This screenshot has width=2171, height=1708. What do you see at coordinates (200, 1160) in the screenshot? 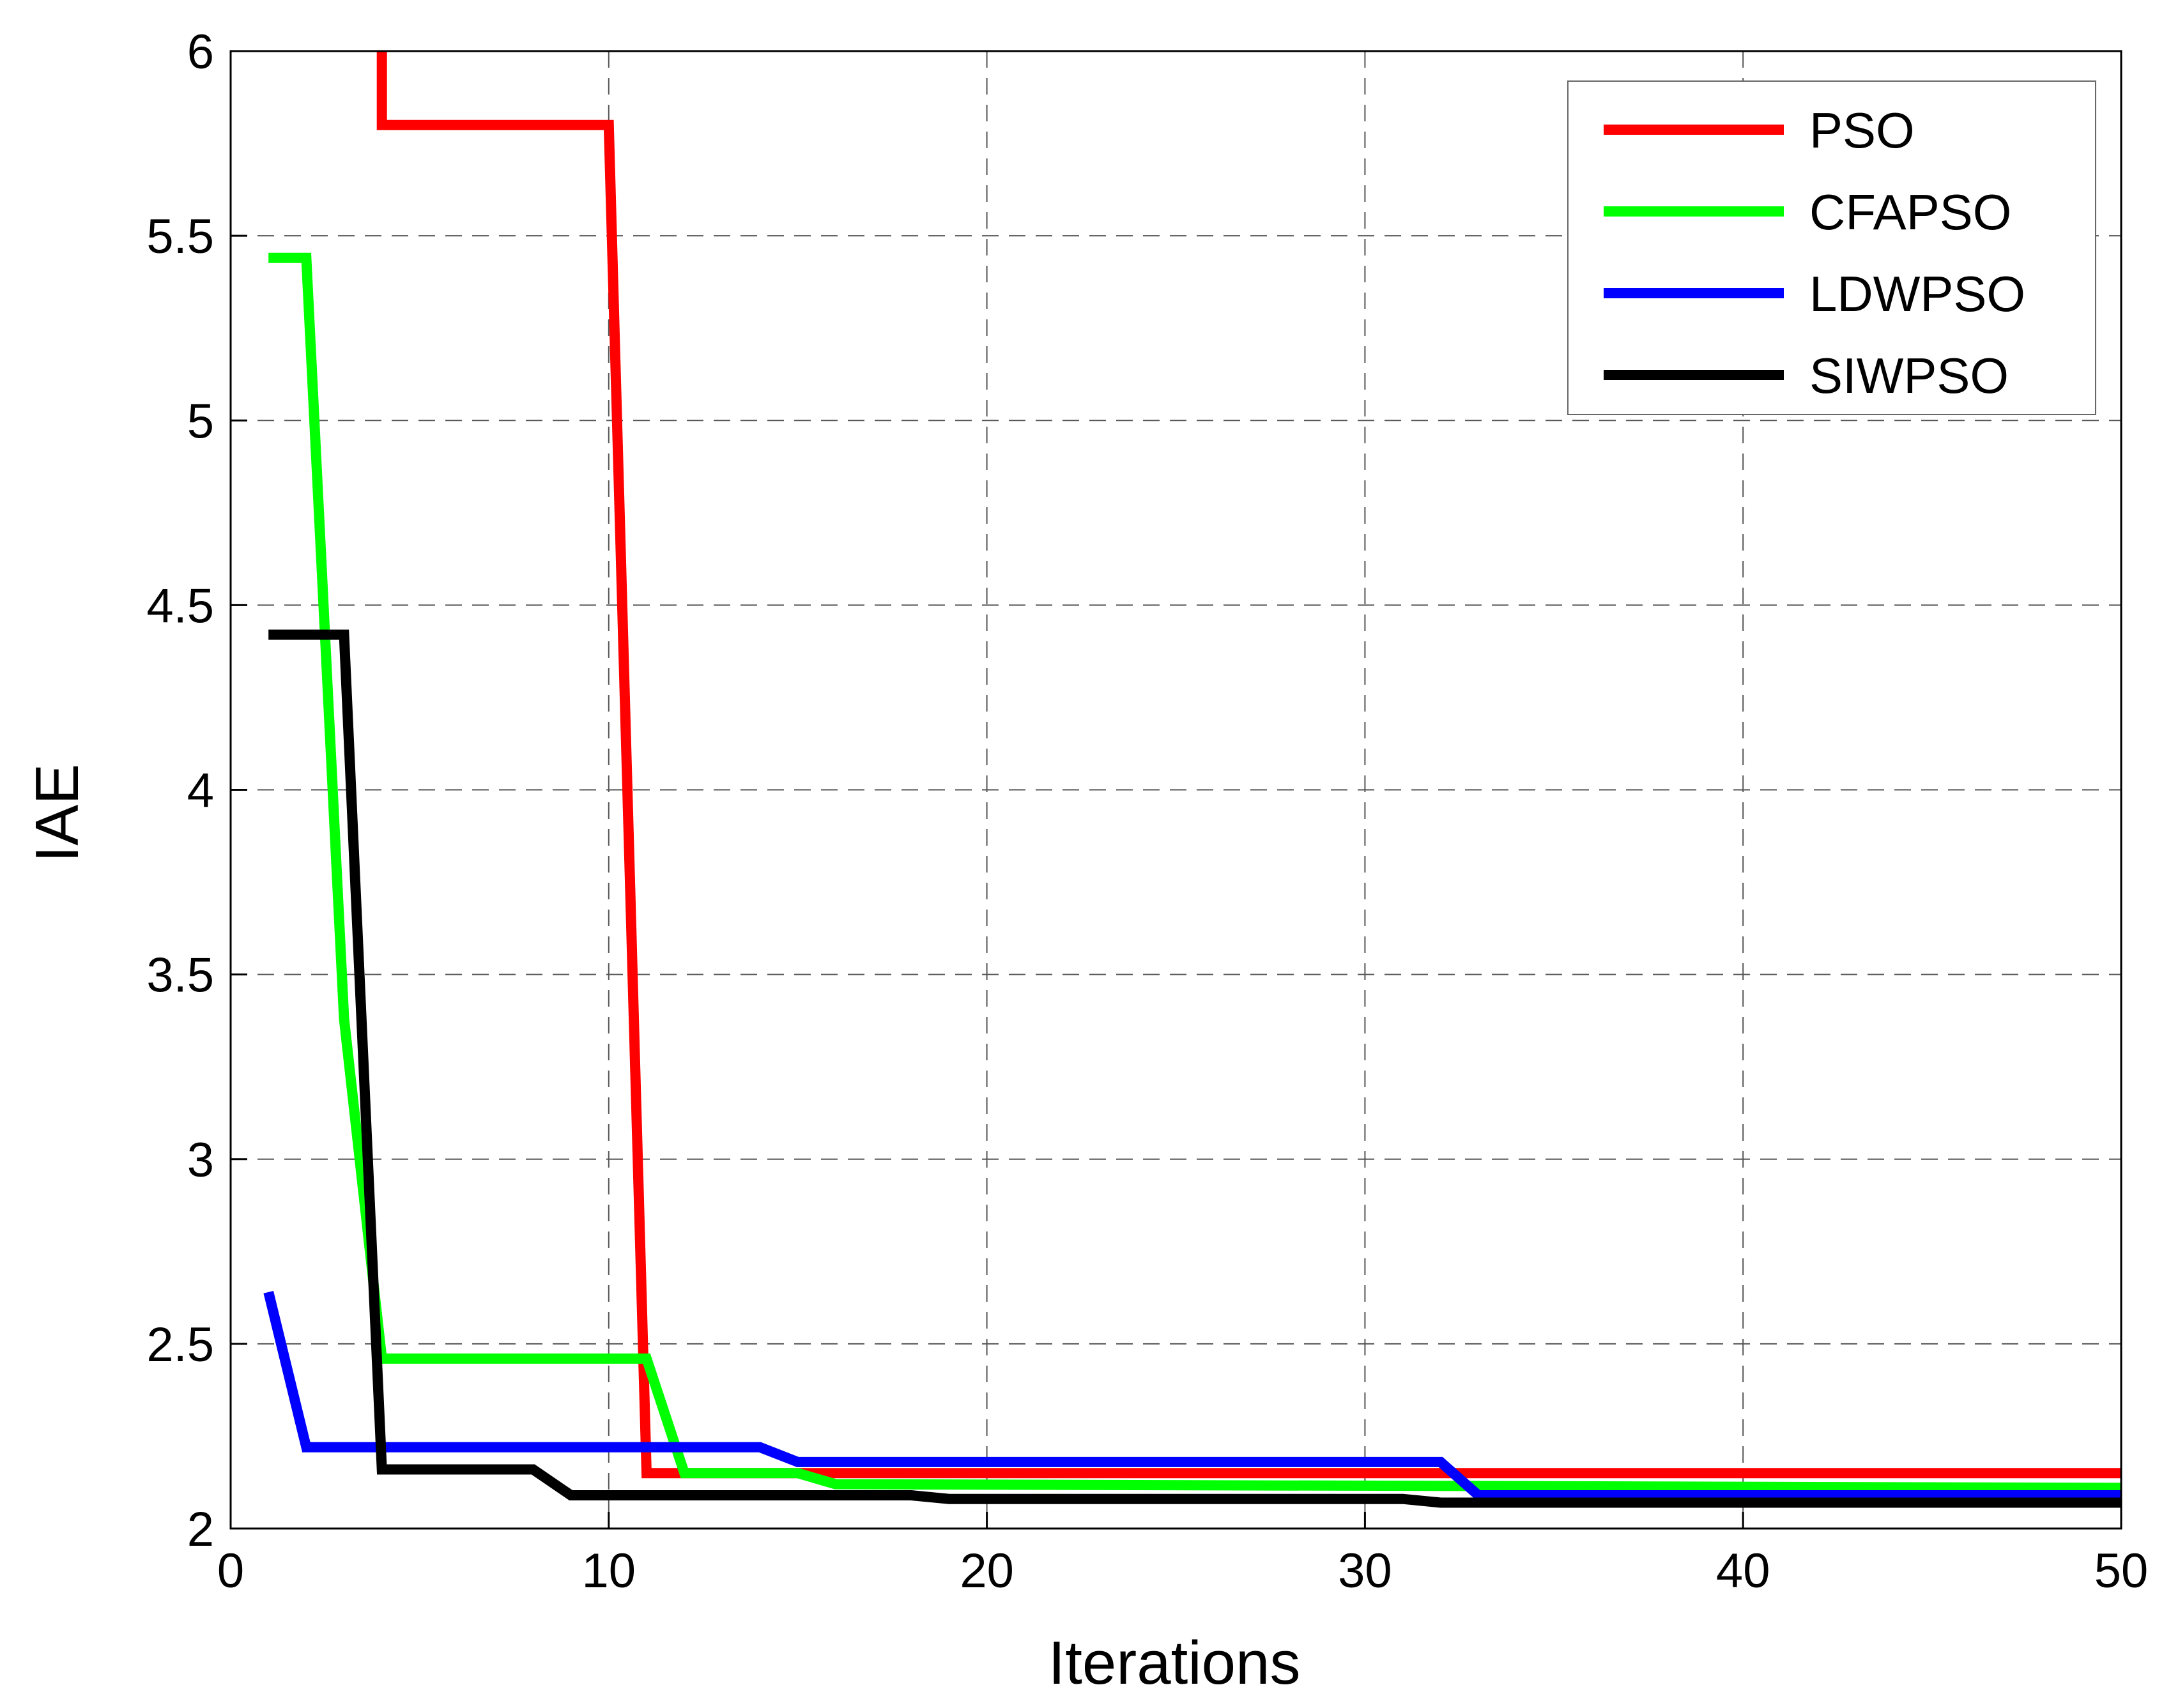
I see `y-tick-label: 3` at bounding box center [200, 1160].